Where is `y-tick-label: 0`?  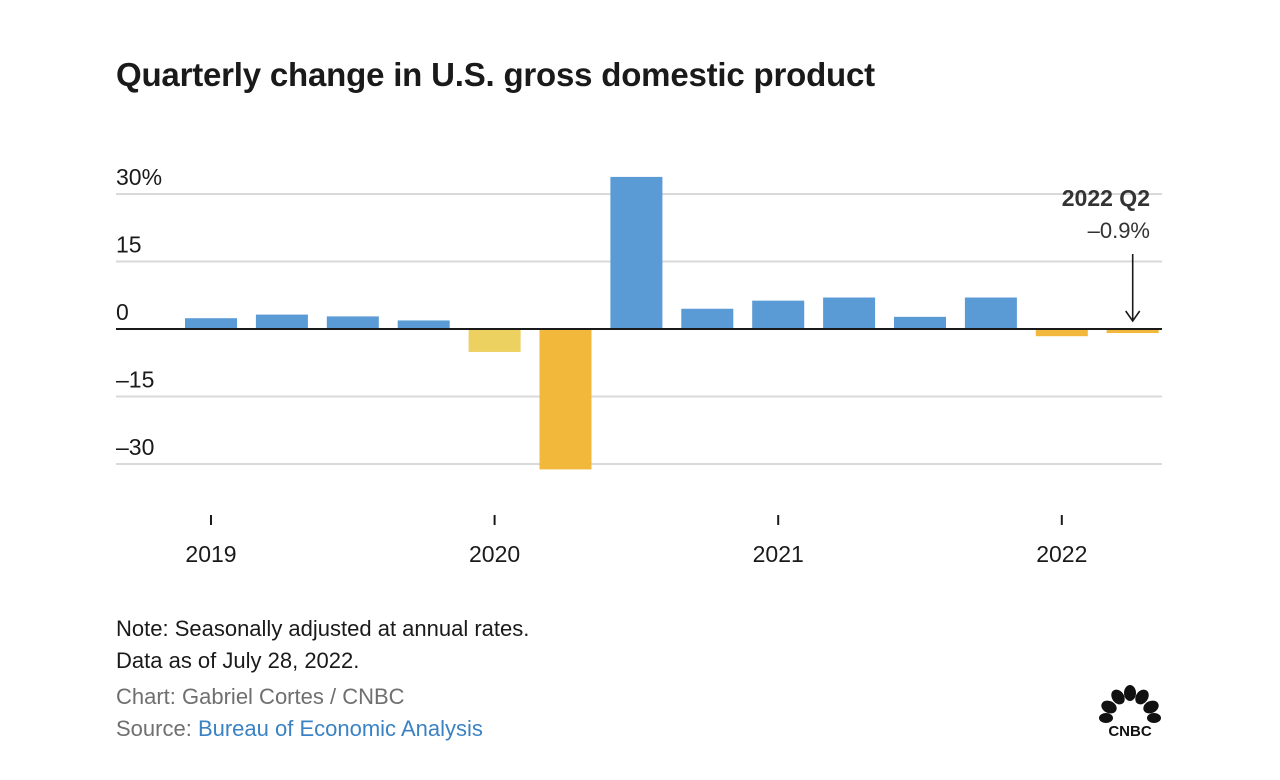 y-tick-label: 0 is located at coordinates (122, 312).